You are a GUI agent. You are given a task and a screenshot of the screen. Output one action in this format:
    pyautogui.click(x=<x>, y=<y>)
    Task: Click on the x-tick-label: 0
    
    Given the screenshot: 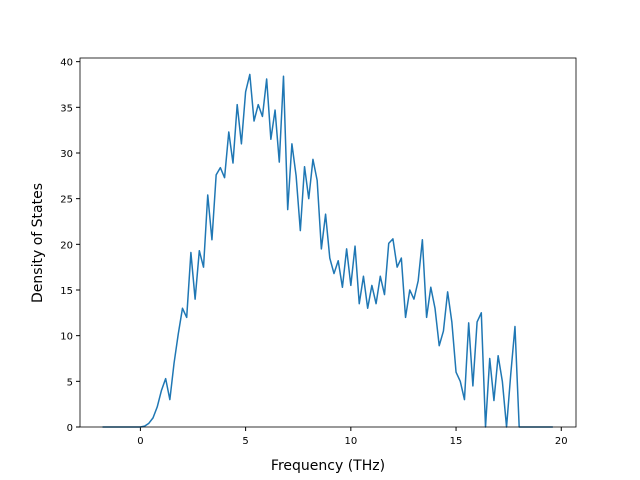 What is the action you would take?
    pyautogui.click(x=140, y=441)
    